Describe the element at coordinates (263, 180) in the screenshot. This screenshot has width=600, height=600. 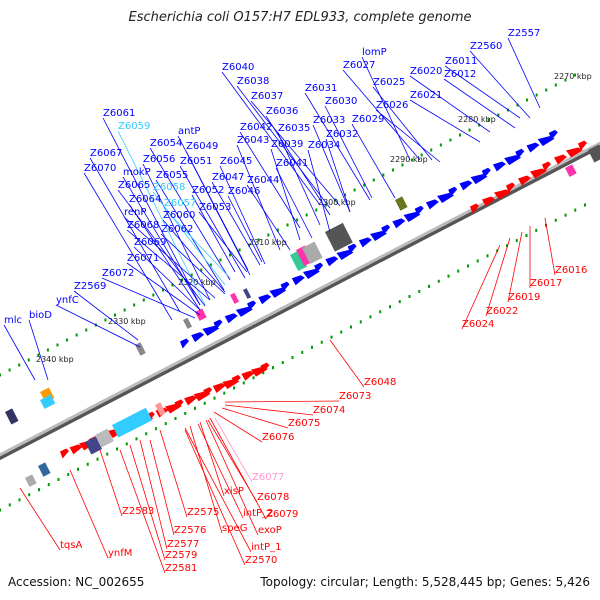
I see `gene-label-forward: Z6044` at that location.